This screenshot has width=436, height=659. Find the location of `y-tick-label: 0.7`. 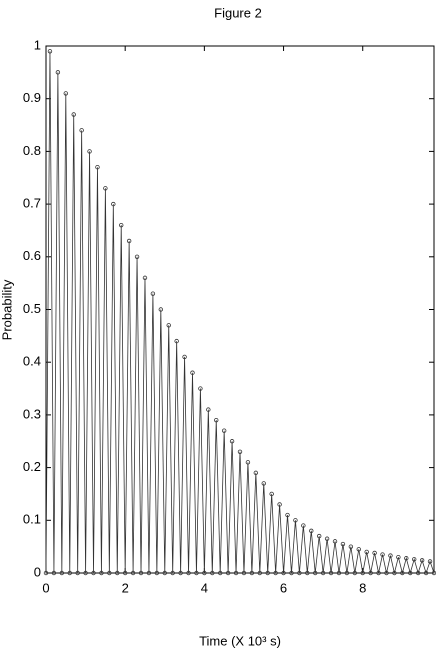

y-tick-label: 0.7 is located at coordinates (32, 203).